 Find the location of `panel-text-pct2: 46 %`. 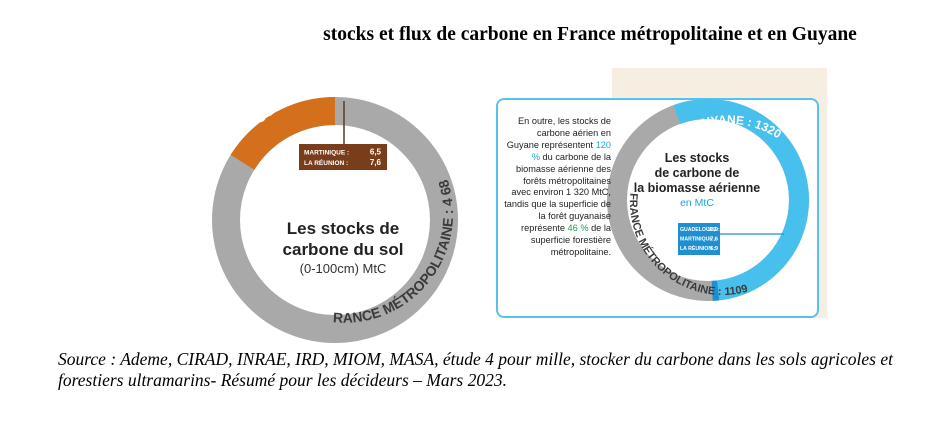

panel-text-pct2: 46 % is located at coordinates (578, 228).